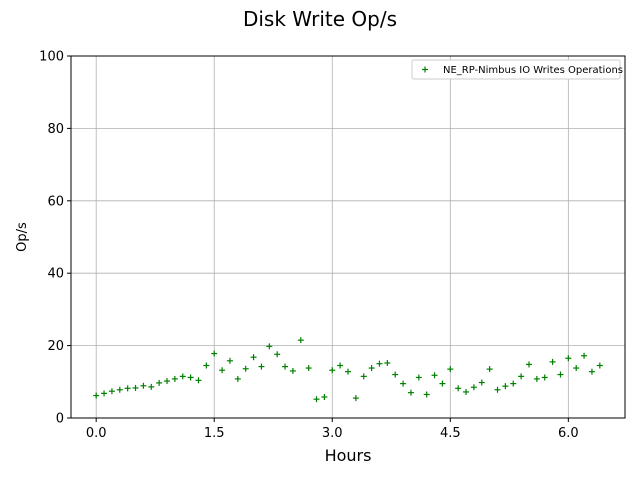 This screenshot has width=640, height=480. What do you see at coordinates (55, 238) in the screenshot?
I see `y-axis: 0 20 40 60 80 100` at bounding box center [55, 238].